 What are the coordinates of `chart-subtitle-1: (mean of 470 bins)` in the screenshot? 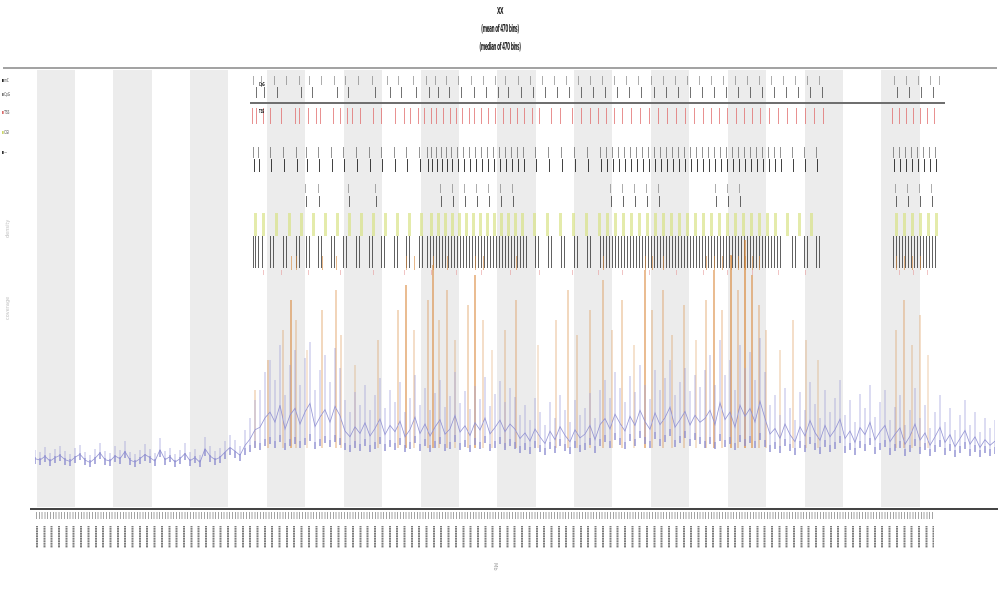 It's located at (500, 28).